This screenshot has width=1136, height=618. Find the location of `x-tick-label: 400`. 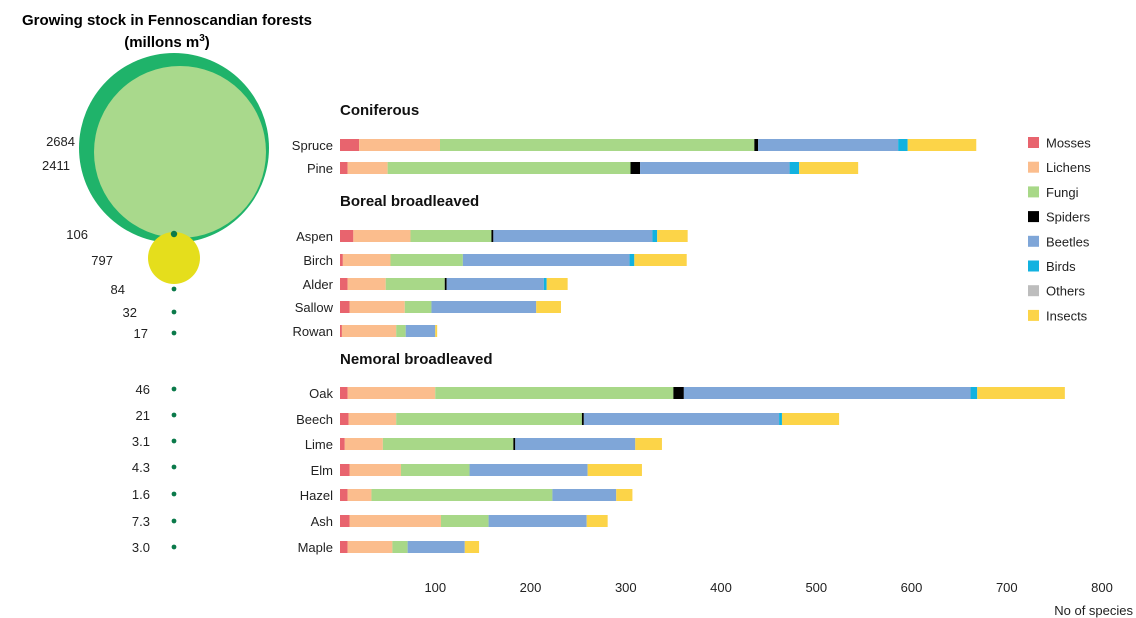

x-tick-label: 400 is located at coordinates (721, 587).